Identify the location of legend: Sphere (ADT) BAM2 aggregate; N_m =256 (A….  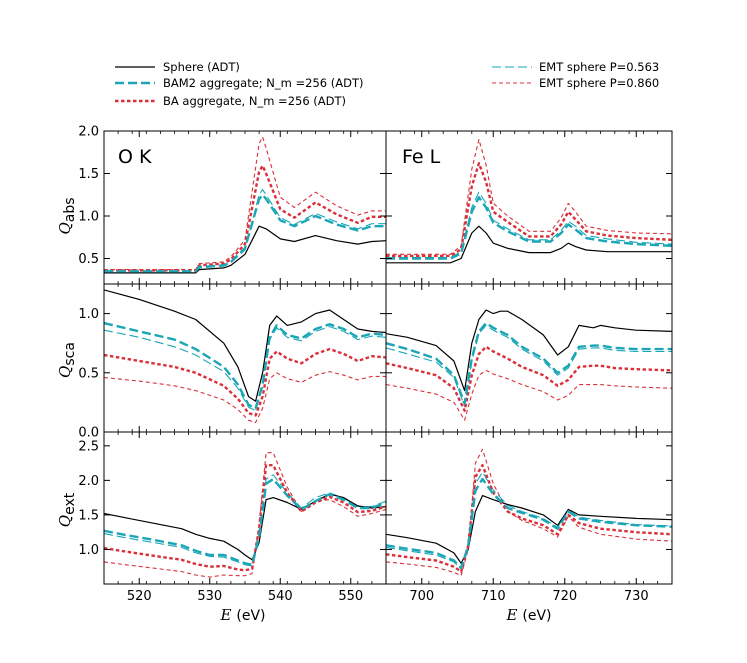
(387, 84).